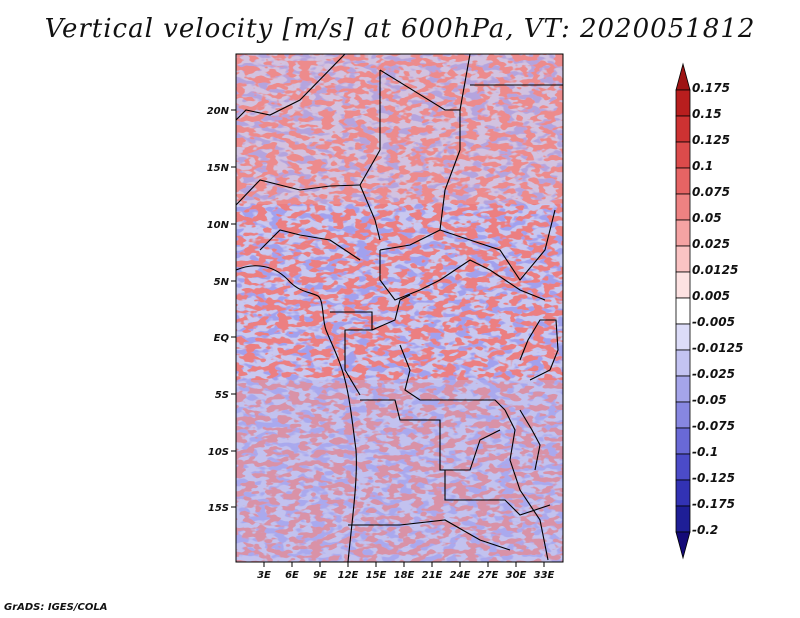 Image resolution: width=800 pixels, height=618 pixels. What do you see at coordinates (222, 395) in the screenshot?
I see `lat-label: 5S` at bounding box center [222, 395].